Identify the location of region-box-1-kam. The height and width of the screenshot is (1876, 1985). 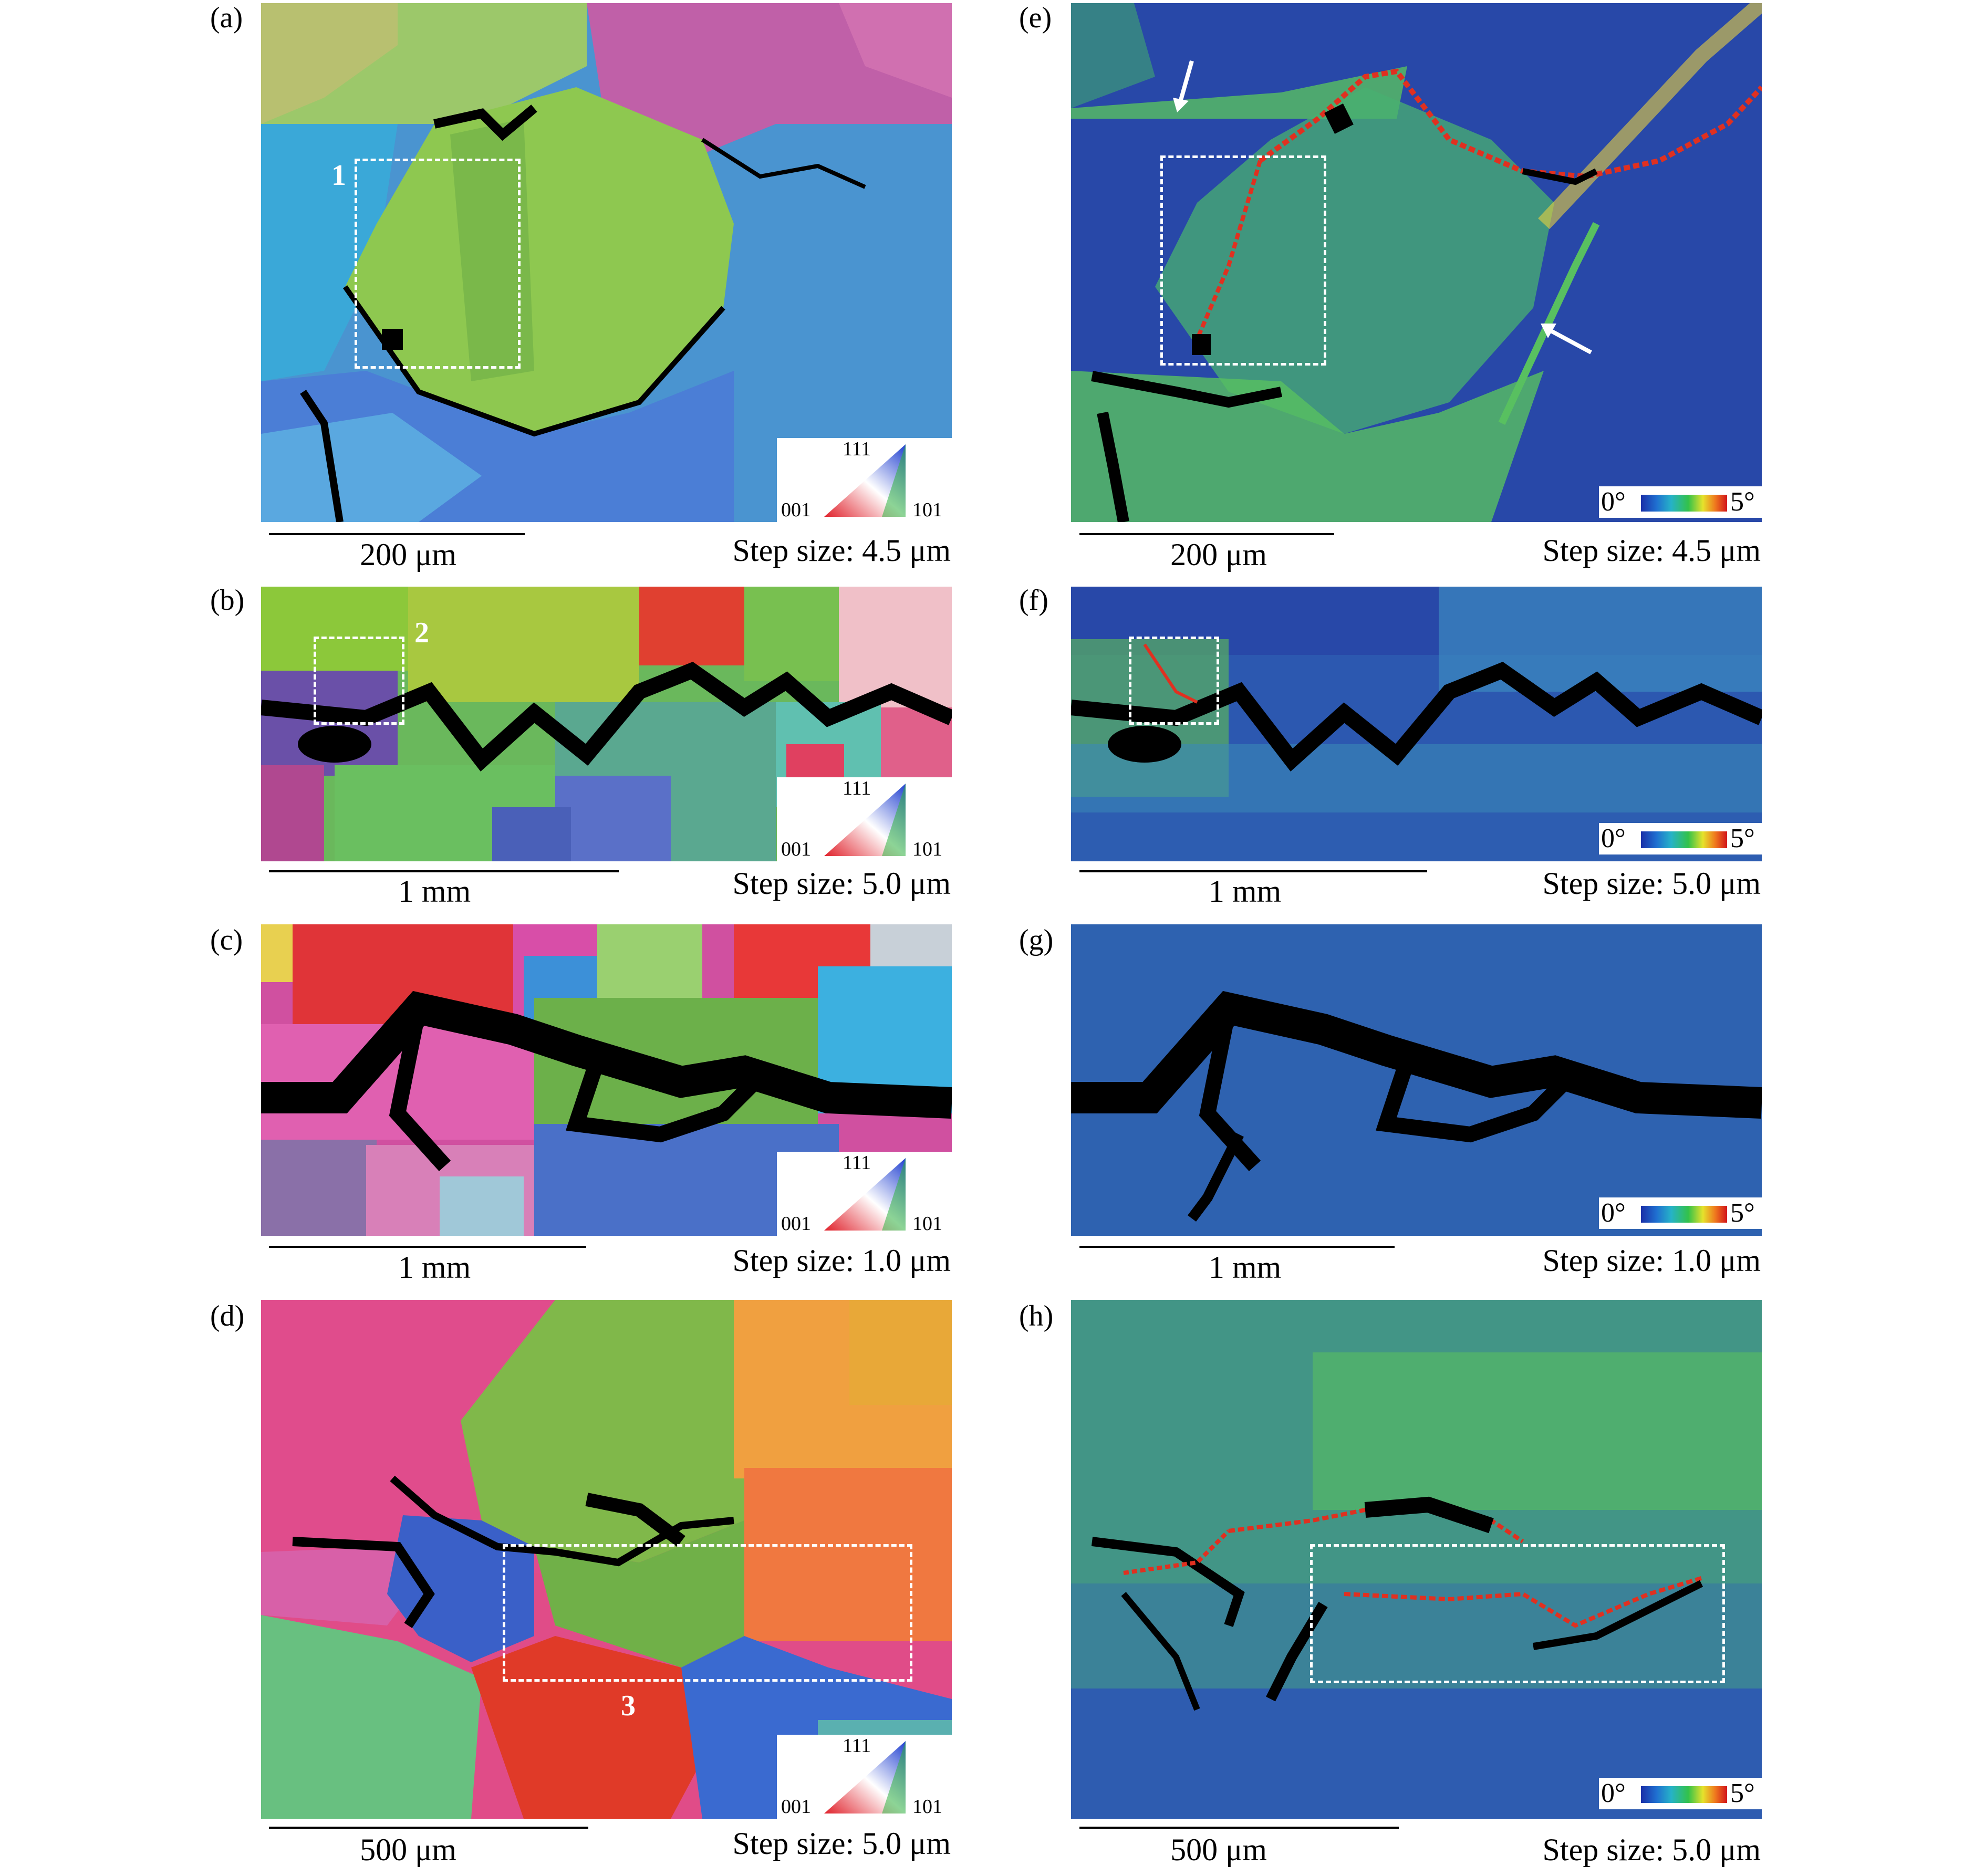
(1243, 260).